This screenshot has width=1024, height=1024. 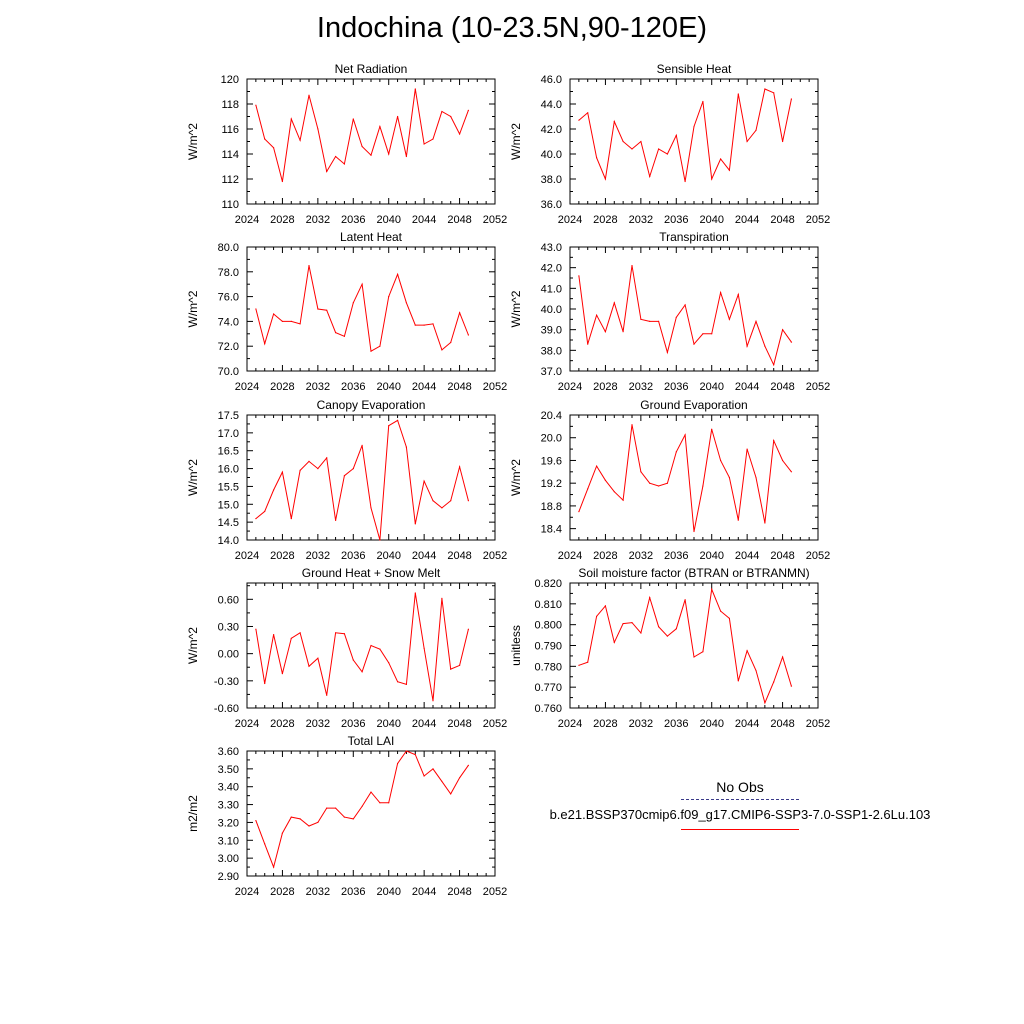 What do you see at coordinates (228, 752) in the screenshot?
I see `y-tick-label: 3.60` at bounding box center [228, 752].